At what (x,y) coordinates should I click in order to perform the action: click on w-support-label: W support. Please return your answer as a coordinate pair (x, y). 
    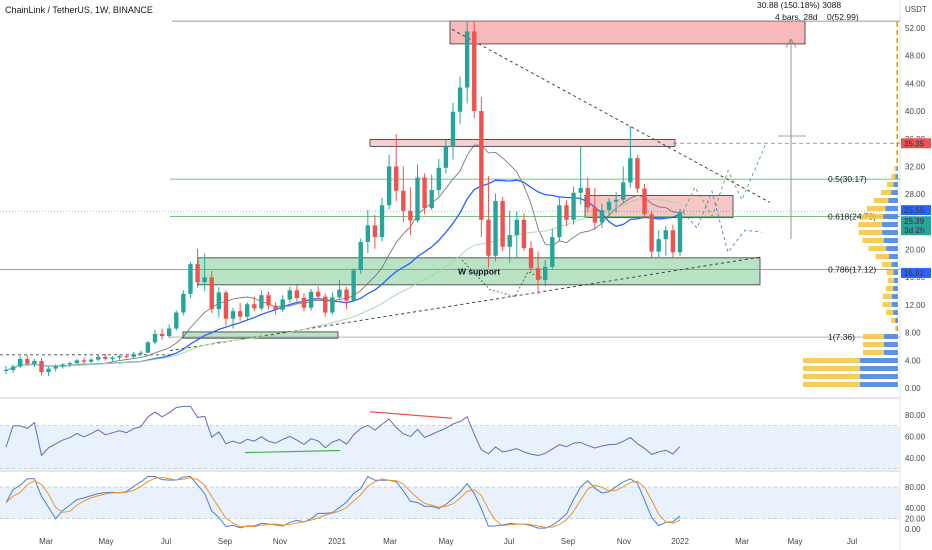
    Looking at the image, I should click on (479, 271).